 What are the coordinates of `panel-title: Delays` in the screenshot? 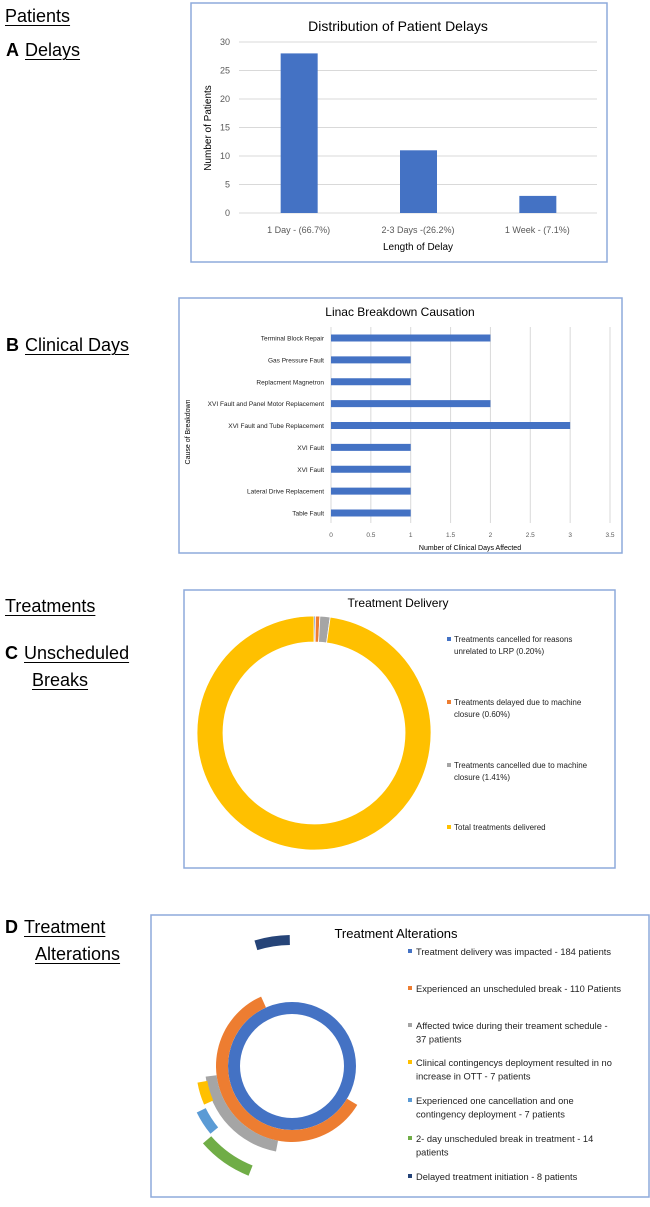 It's located at (53, 50).